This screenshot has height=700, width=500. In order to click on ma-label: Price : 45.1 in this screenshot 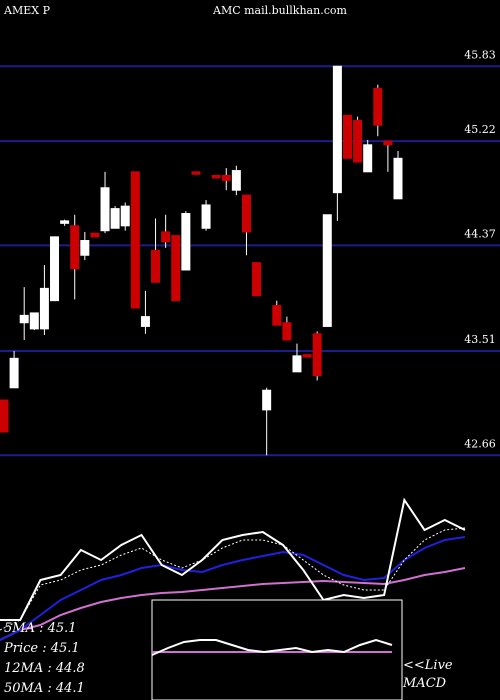, I will do `click(41, 648)`.